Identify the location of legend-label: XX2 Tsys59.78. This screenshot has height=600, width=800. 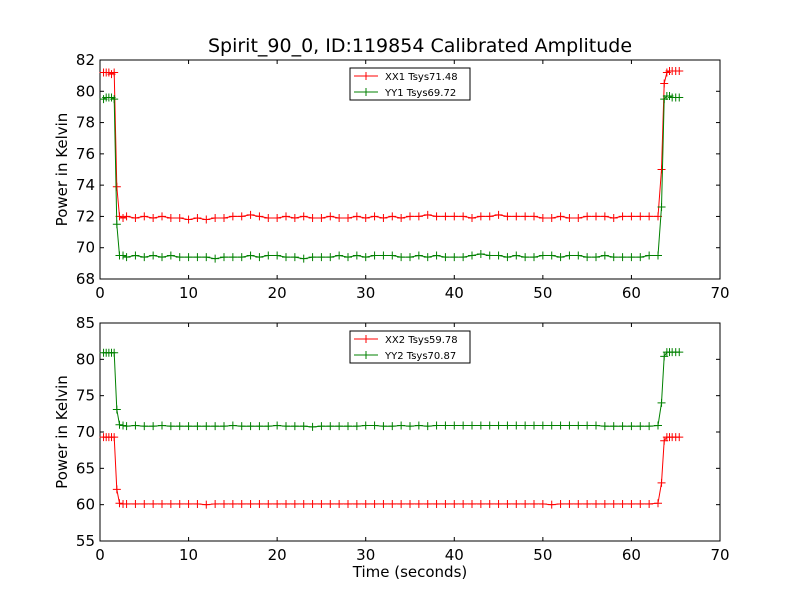
(421, 340).